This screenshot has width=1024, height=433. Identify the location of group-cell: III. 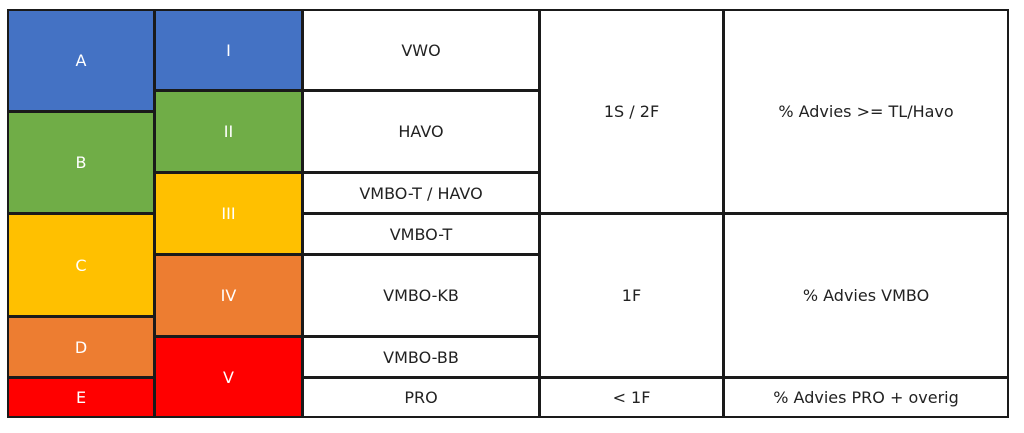
(228, 213).